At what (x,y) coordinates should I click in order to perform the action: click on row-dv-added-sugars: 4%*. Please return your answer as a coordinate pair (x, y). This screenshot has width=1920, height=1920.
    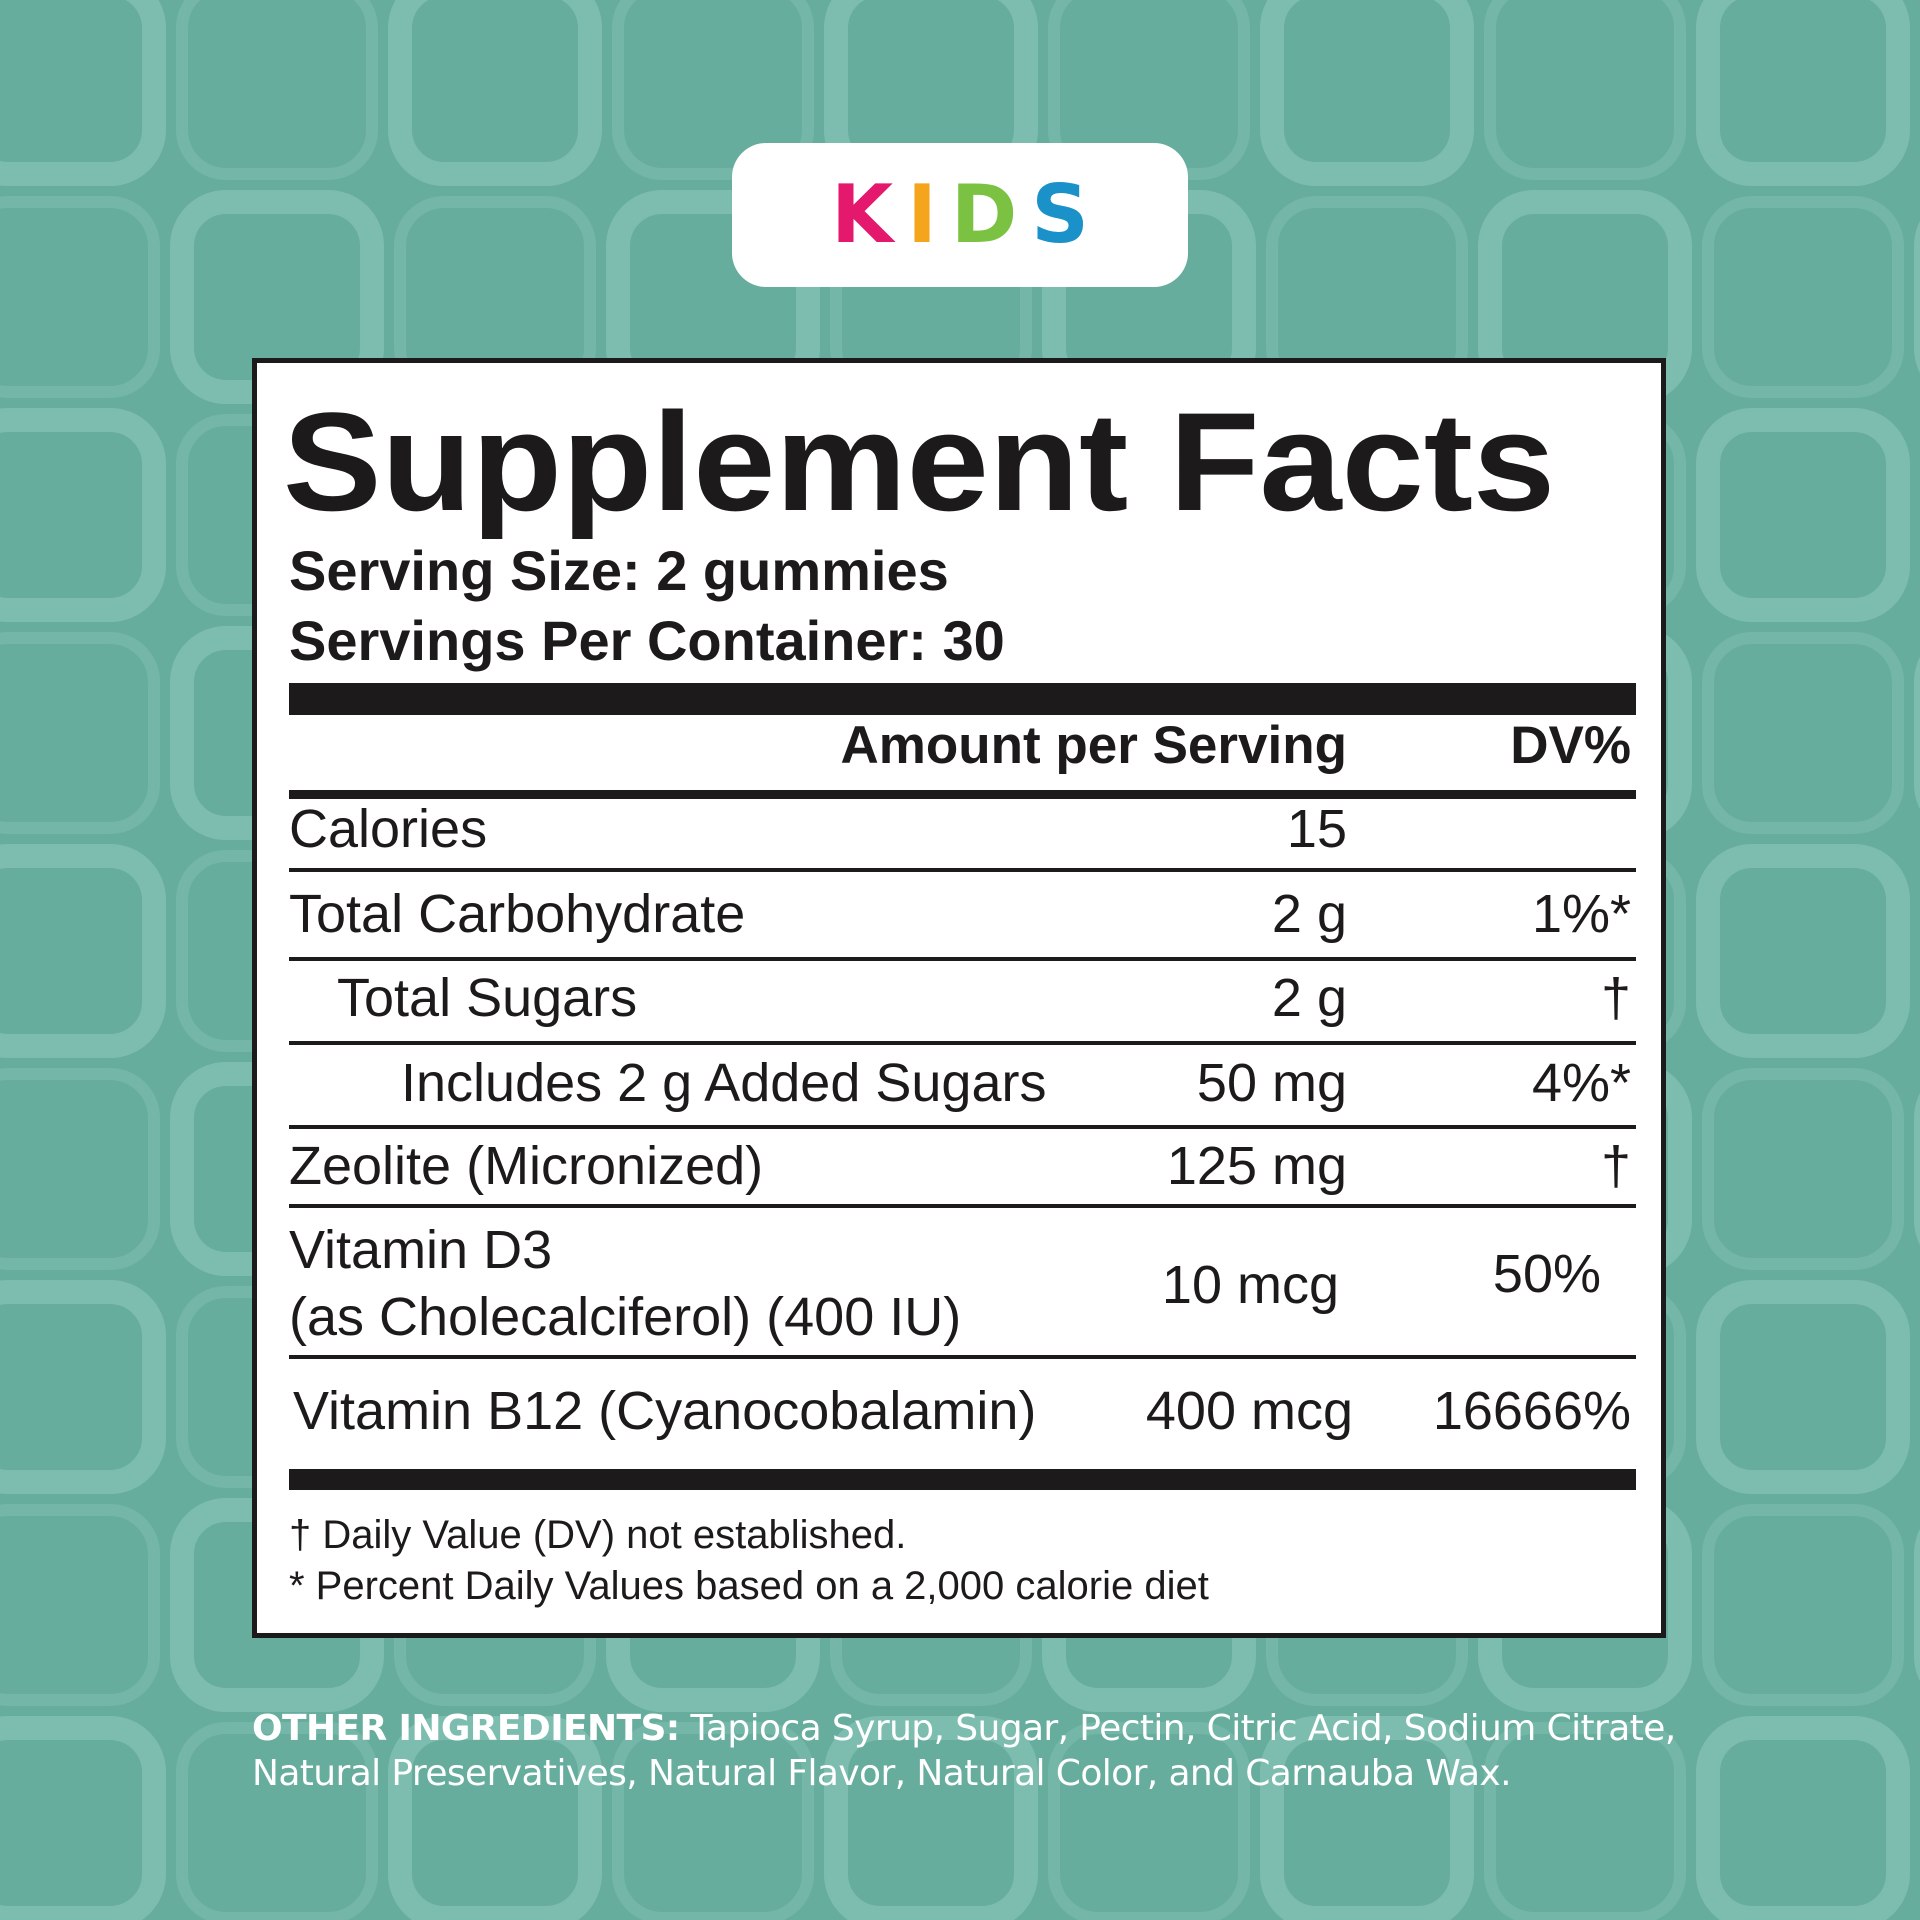
    Looking at the image, I should click on (1581, 1083).